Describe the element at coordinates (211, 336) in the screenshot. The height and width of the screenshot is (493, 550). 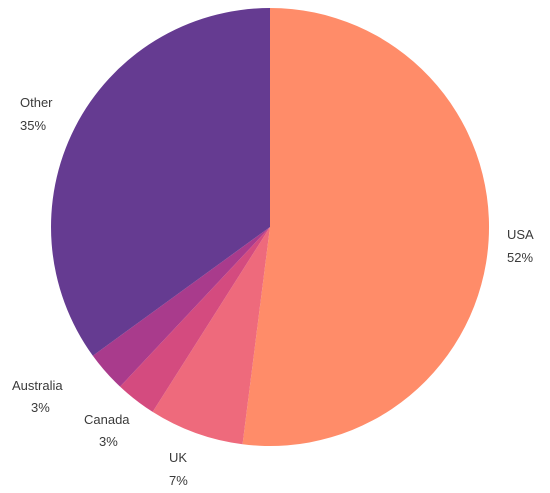
I see `slice-uk` at that location.